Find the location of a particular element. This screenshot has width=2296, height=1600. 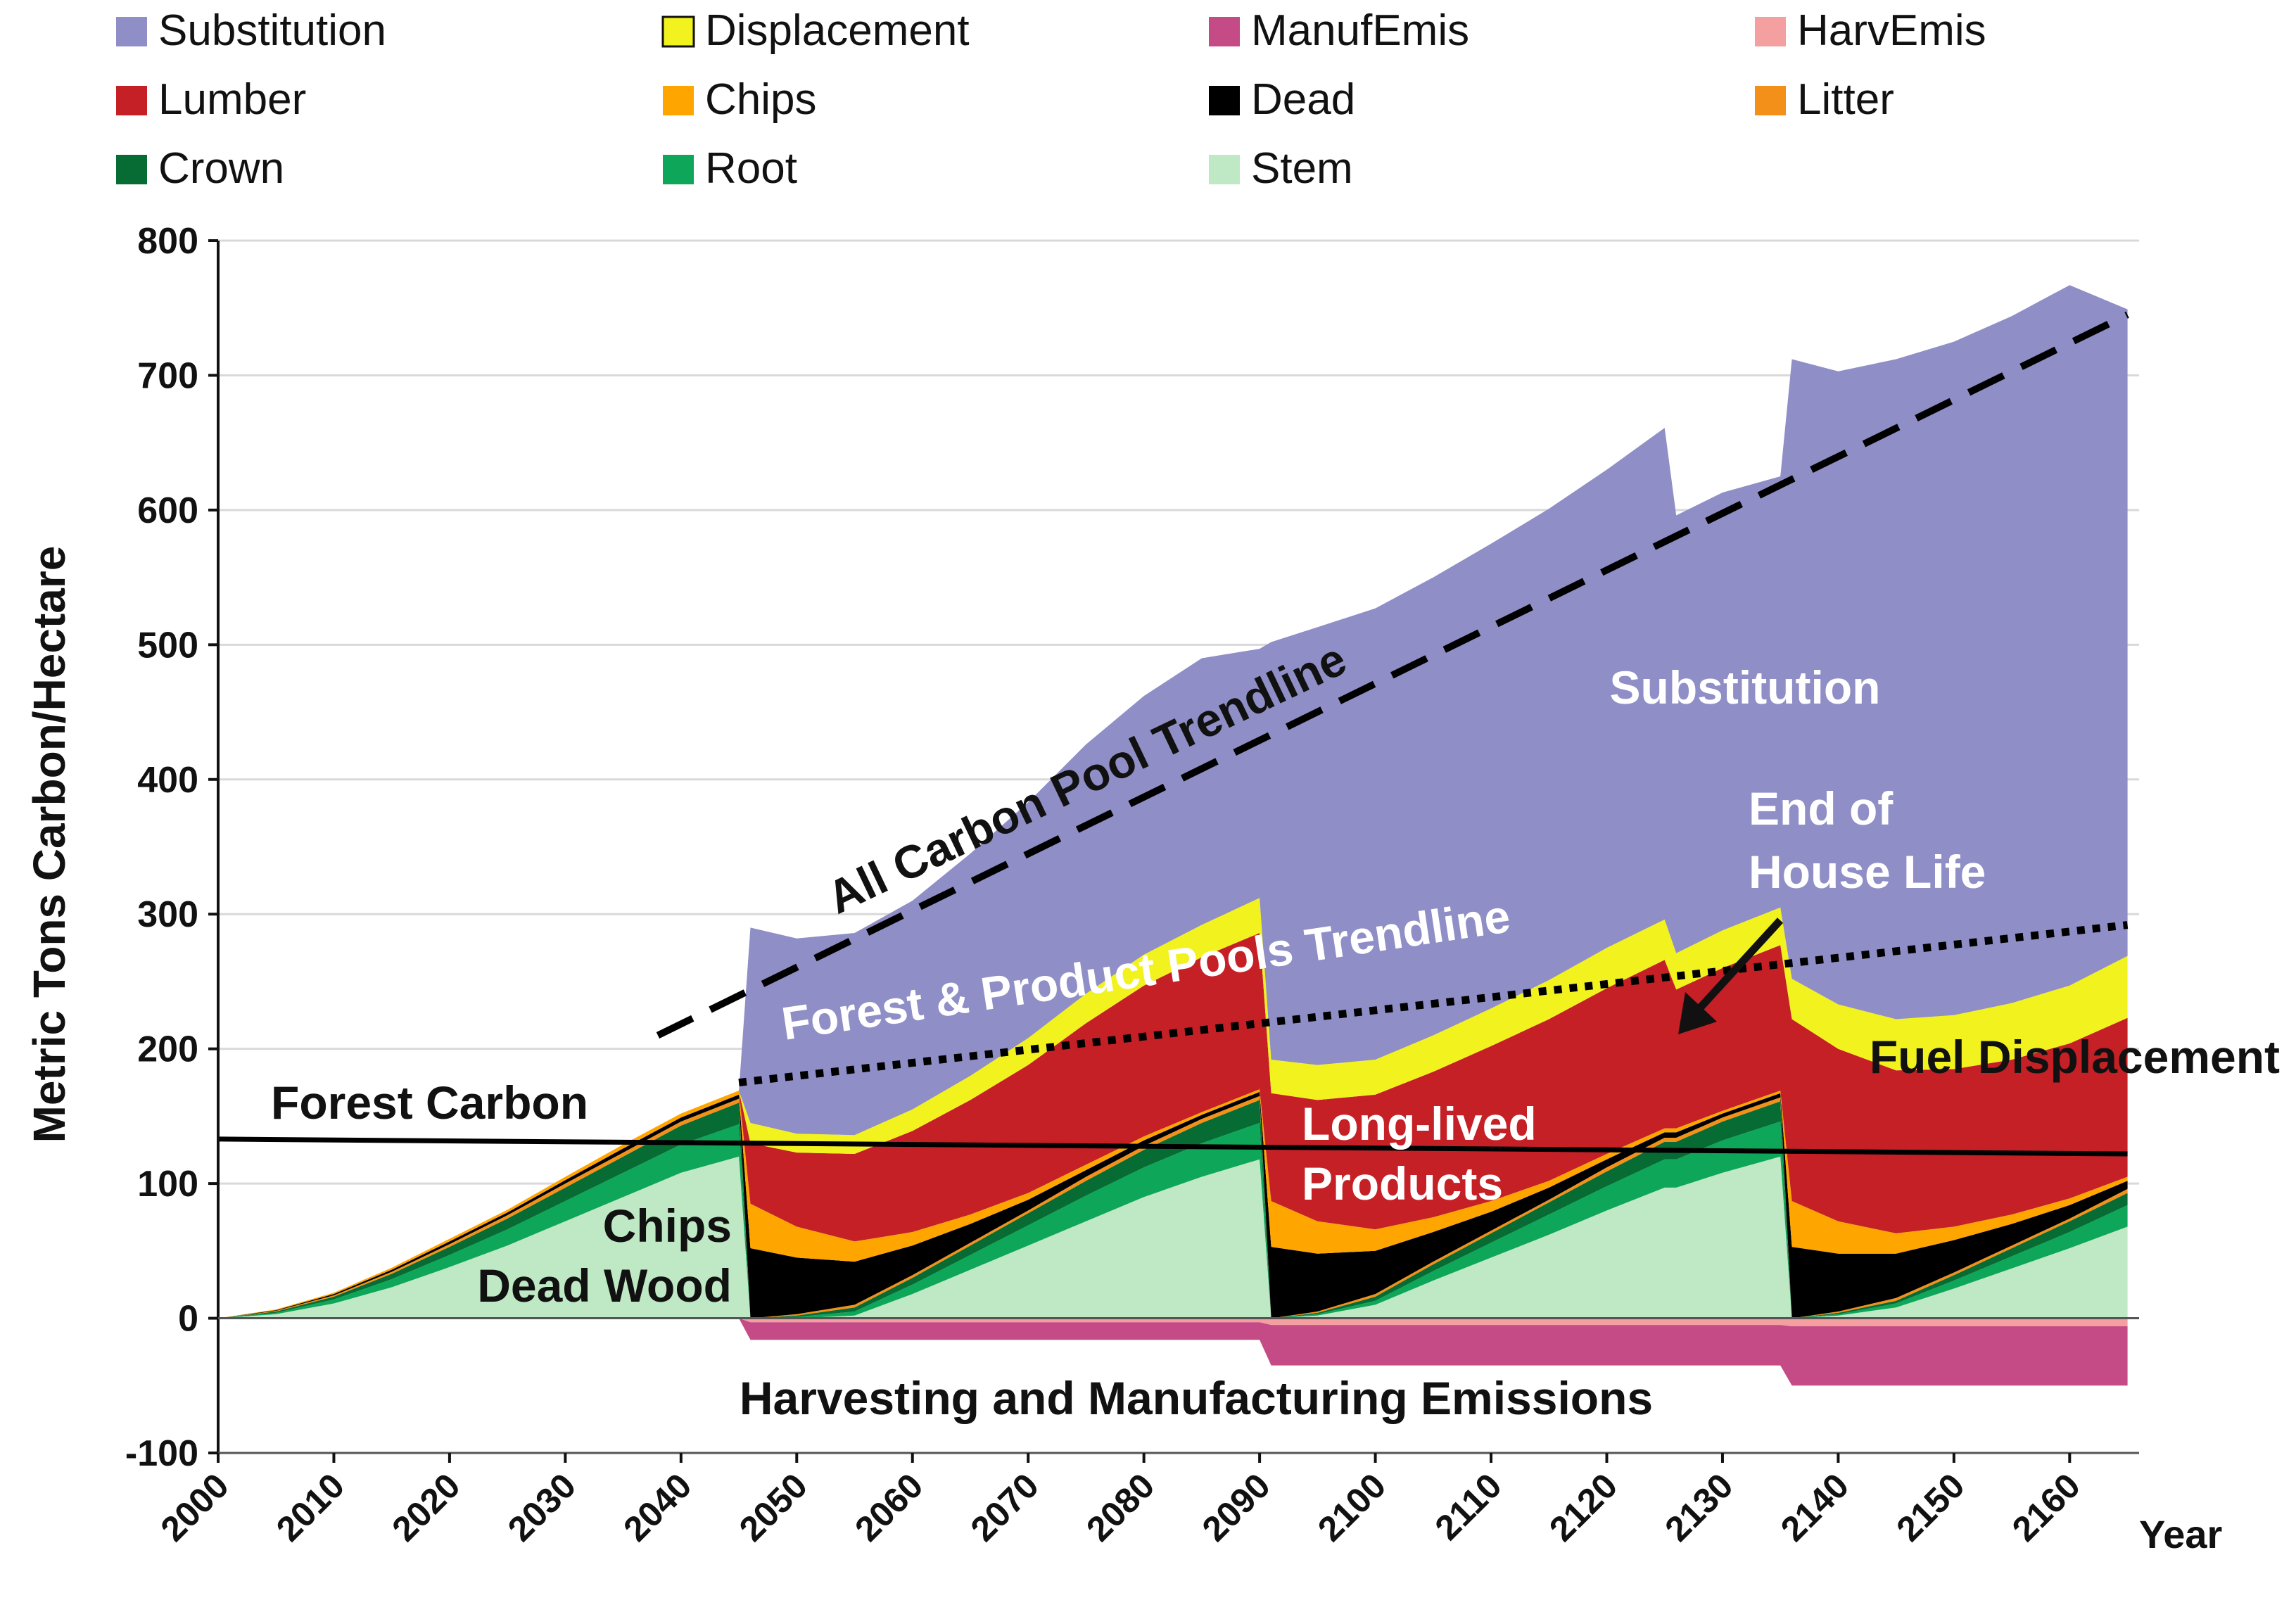

series-manufemis is located at coordinates (1173, 1352).